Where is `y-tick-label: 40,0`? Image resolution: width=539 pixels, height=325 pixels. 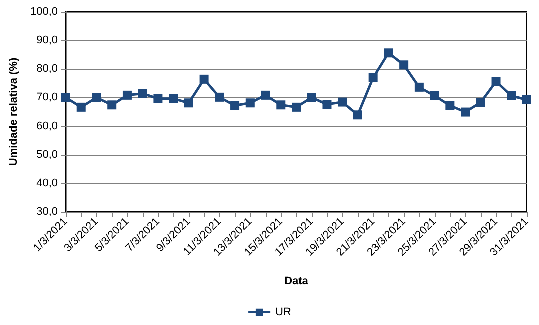 y-tick-label: 40,0 is located at coordinates (47, 183).